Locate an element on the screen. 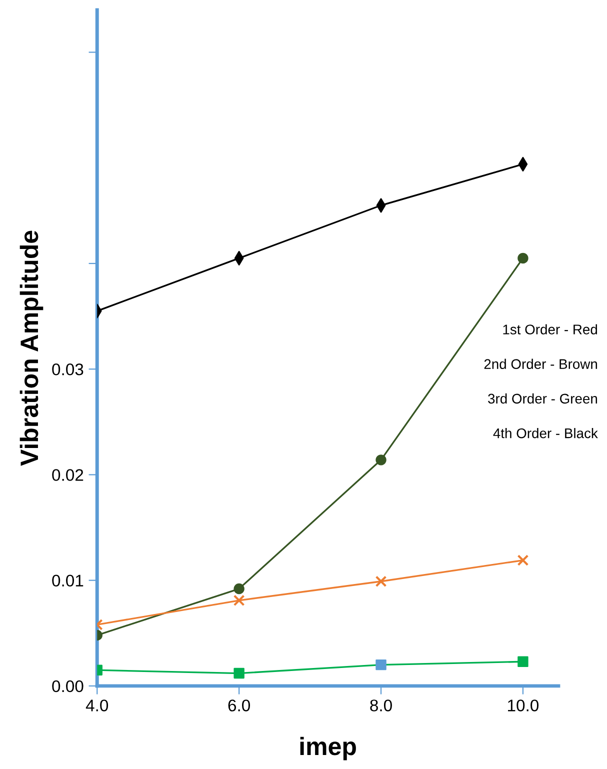 This screenshot has height=769, width=607. annotation: 2nd Order - Brown is located at coordinates (540, 364).